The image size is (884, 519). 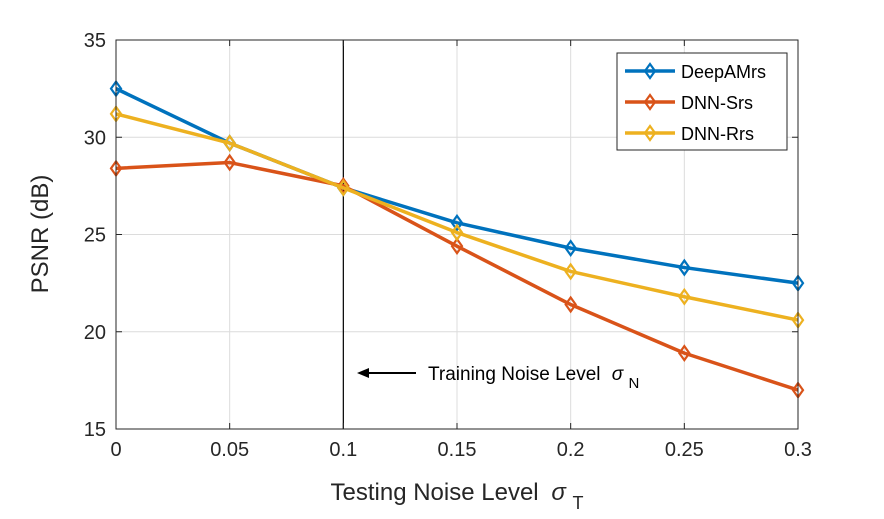 What do you see at coordinates (40, 234) in the screenshot?
I see `y-axis-label: PSNR (dB)` at bounding box center [40, 234].